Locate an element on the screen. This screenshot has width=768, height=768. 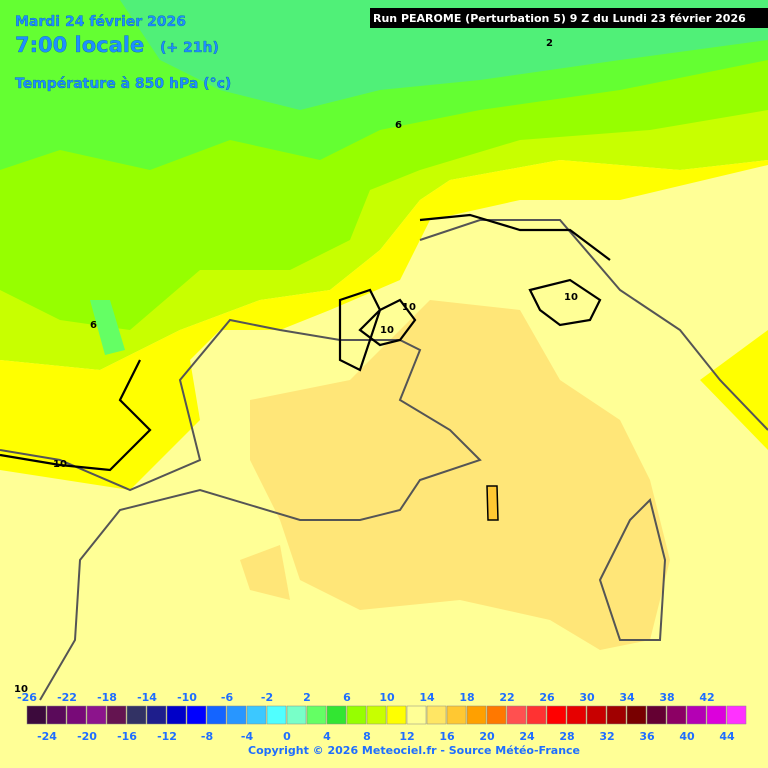
legend-label-bottom: -12 is located at coordinates (167, 736).